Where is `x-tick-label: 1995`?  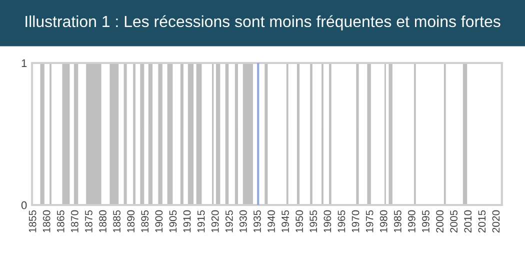 x-tick-label: 1995 is located at coordinates (426, 221).